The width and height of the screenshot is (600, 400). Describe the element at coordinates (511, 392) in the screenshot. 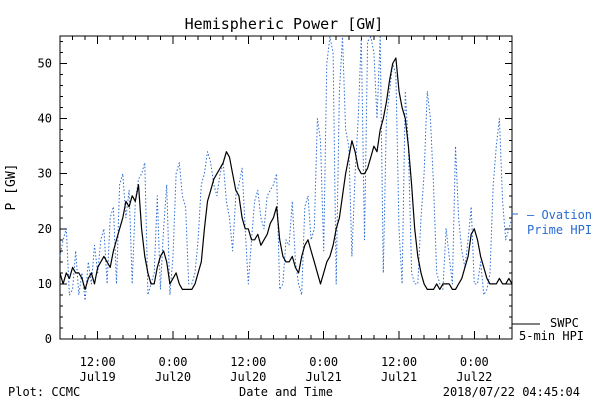

I see `footer-timestamp: 2018/07/22 04:45:04` at that location.